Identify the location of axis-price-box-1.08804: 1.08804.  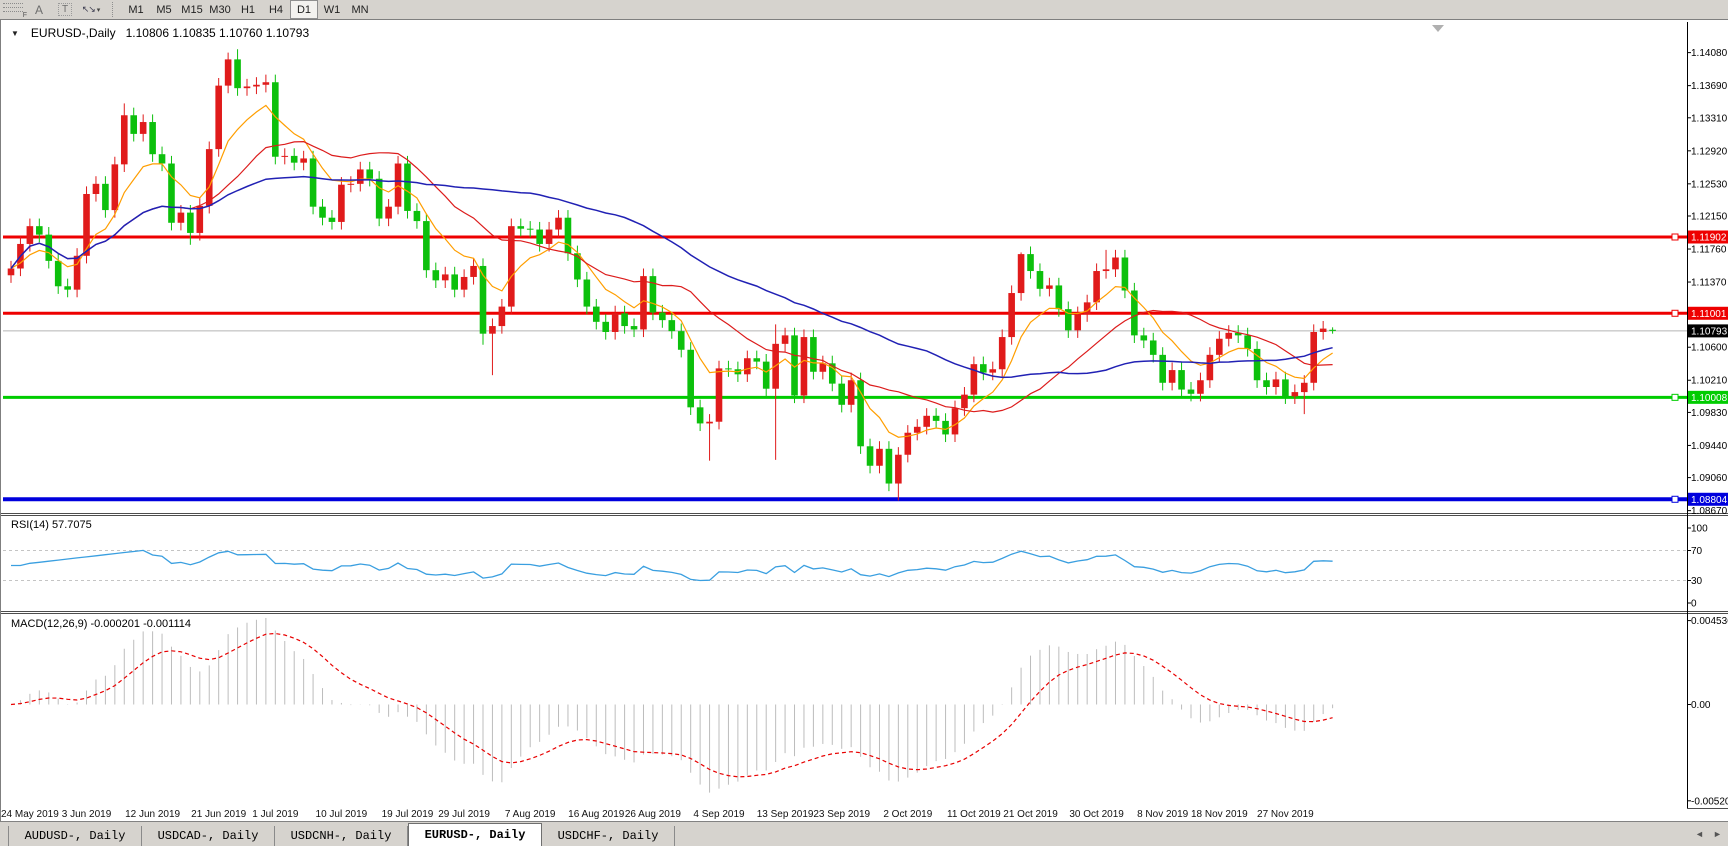
(1708, 499).